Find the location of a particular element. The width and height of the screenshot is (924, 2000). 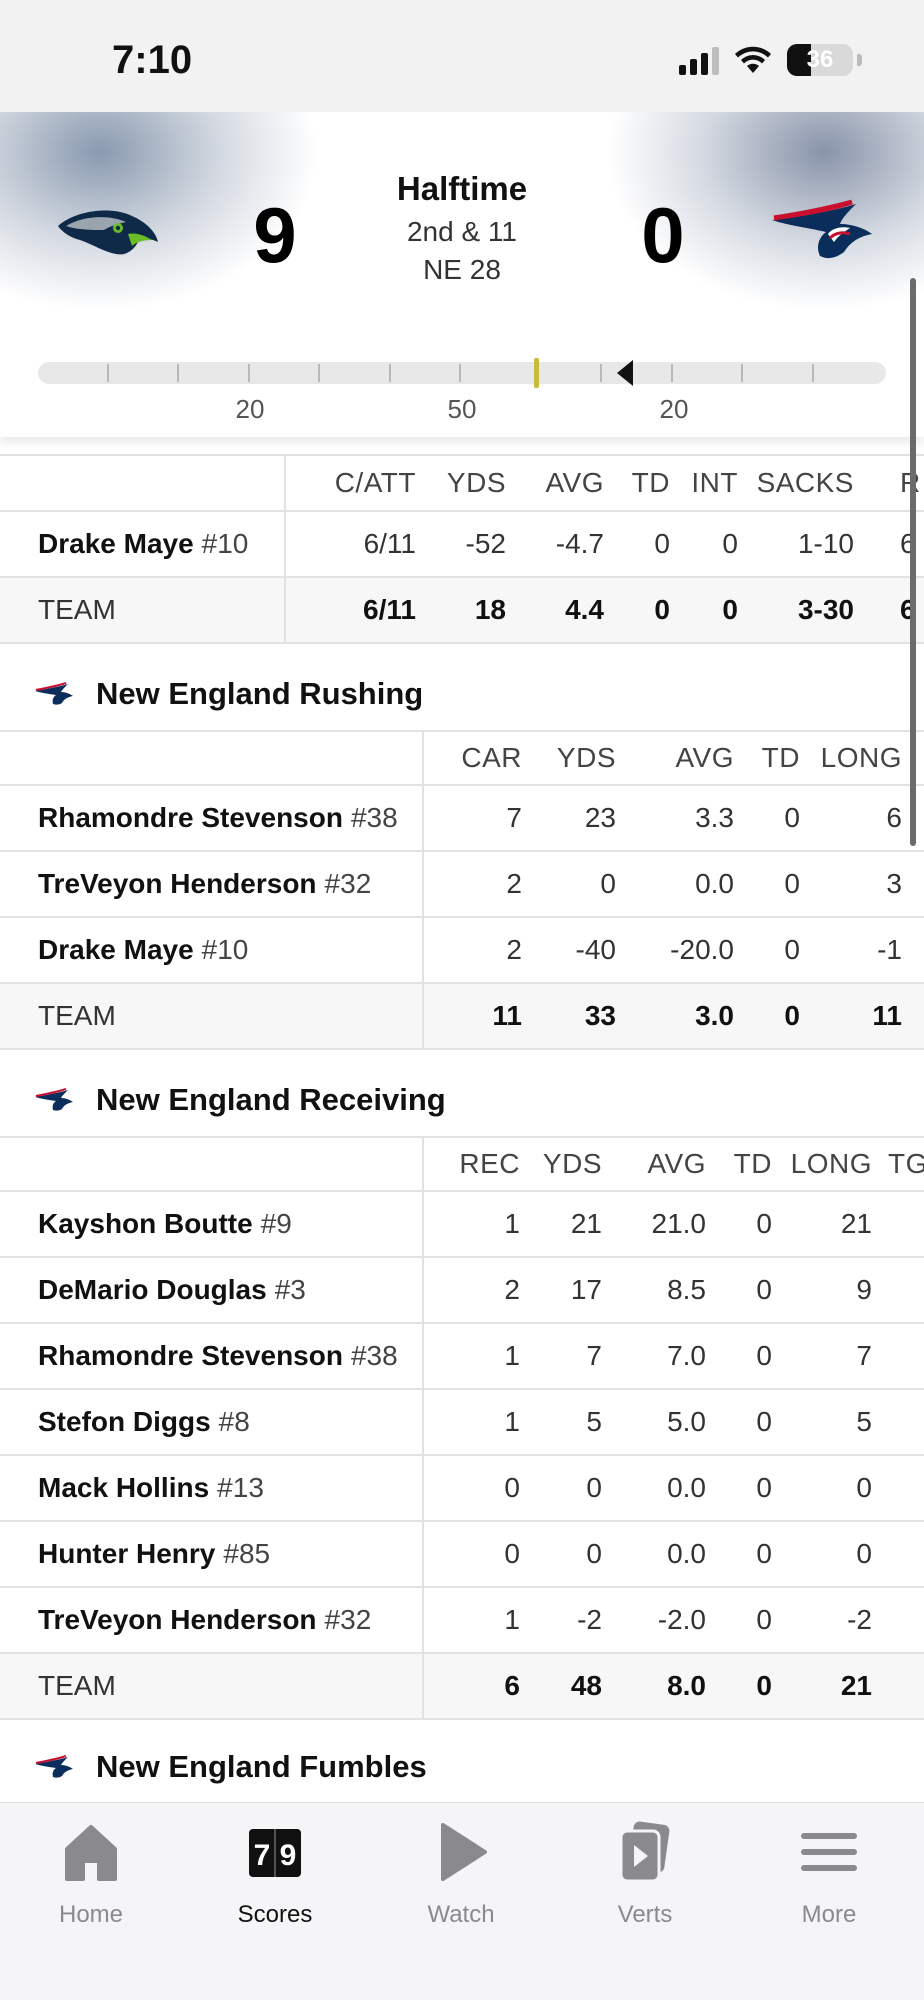

tab-home-label: Home is located at coordinates (91, 1914).